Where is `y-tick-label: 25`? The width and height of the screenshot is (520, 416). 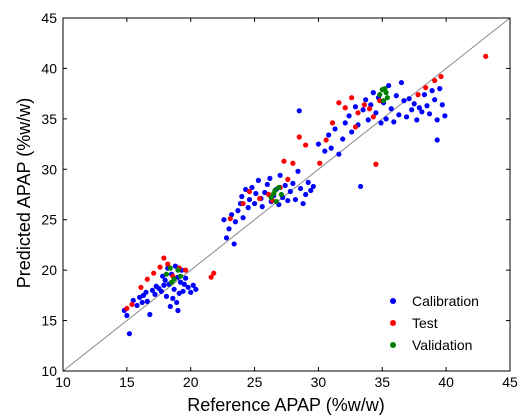
y-tick-label: 25 is located at coordinates (49, 220).